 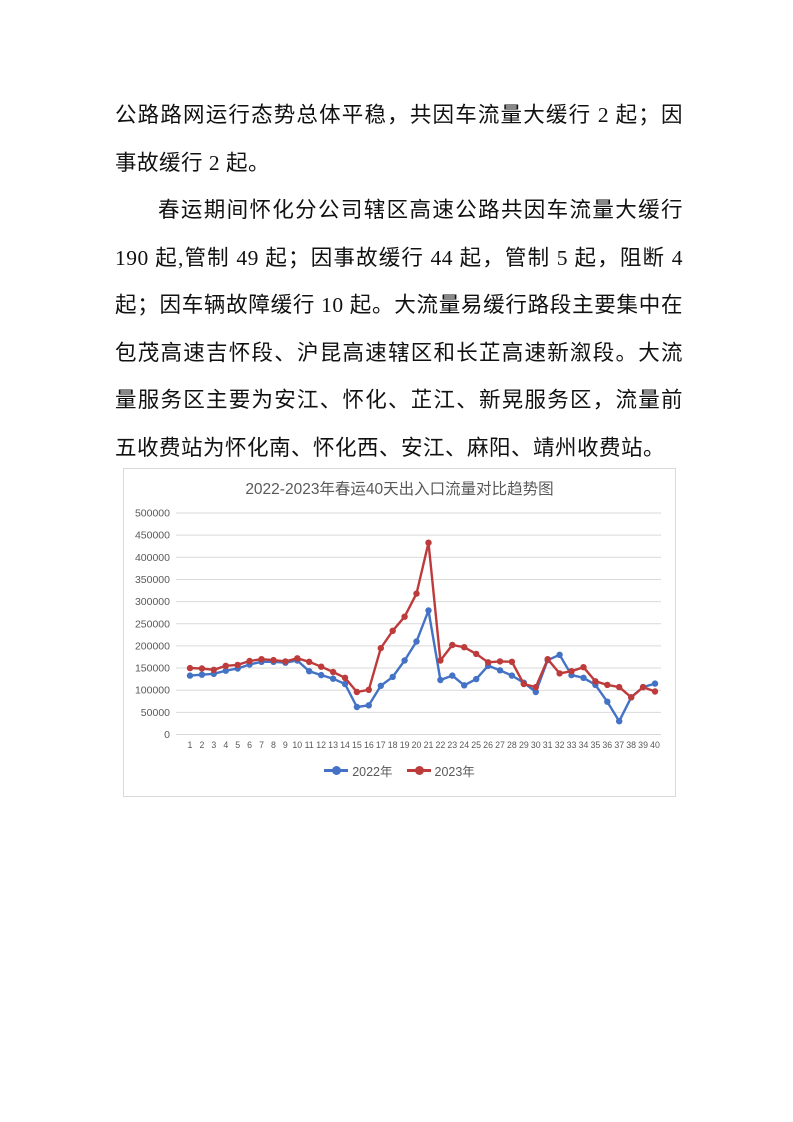 I want to click on svg-text: 28, so click(x=512, y=745).